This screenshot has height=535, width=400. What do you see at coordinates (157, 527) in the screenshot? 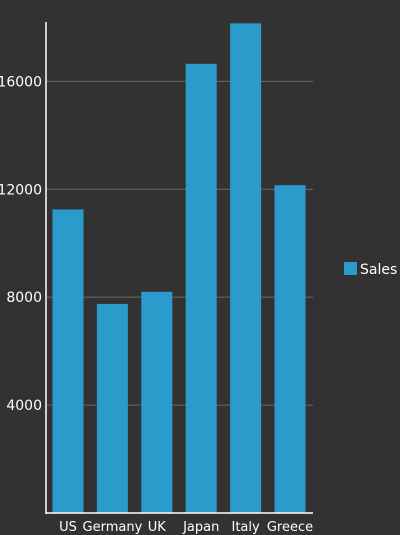
I see `x-tick-label-uk: UK` at bounding box center [157, 527].